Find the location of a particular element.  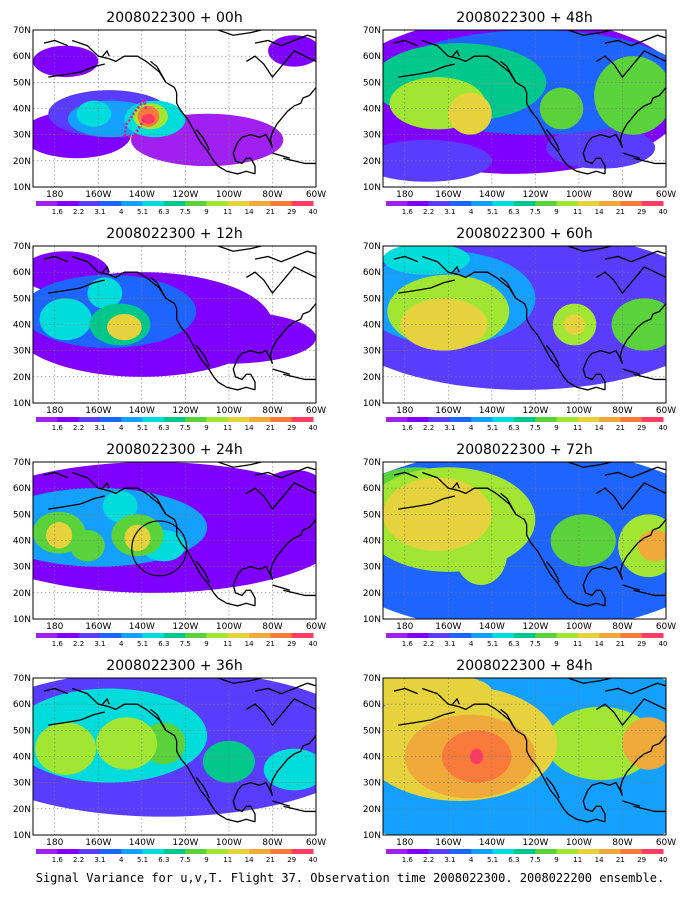

y-tick-label: 40N is located at coordinates (22, 110).